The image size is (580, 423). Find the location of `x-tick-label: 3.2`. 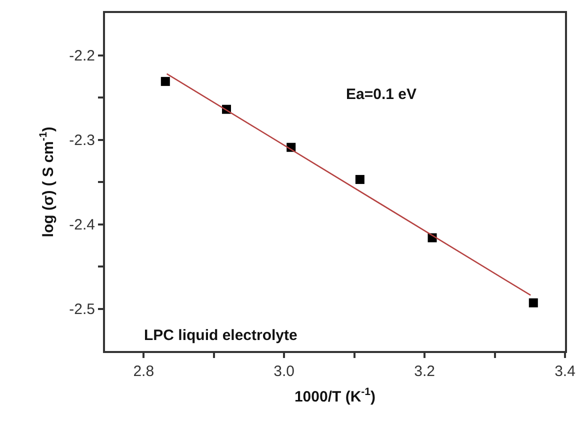

x-tick-label: 3.2 is located at coordinates (424, 371).